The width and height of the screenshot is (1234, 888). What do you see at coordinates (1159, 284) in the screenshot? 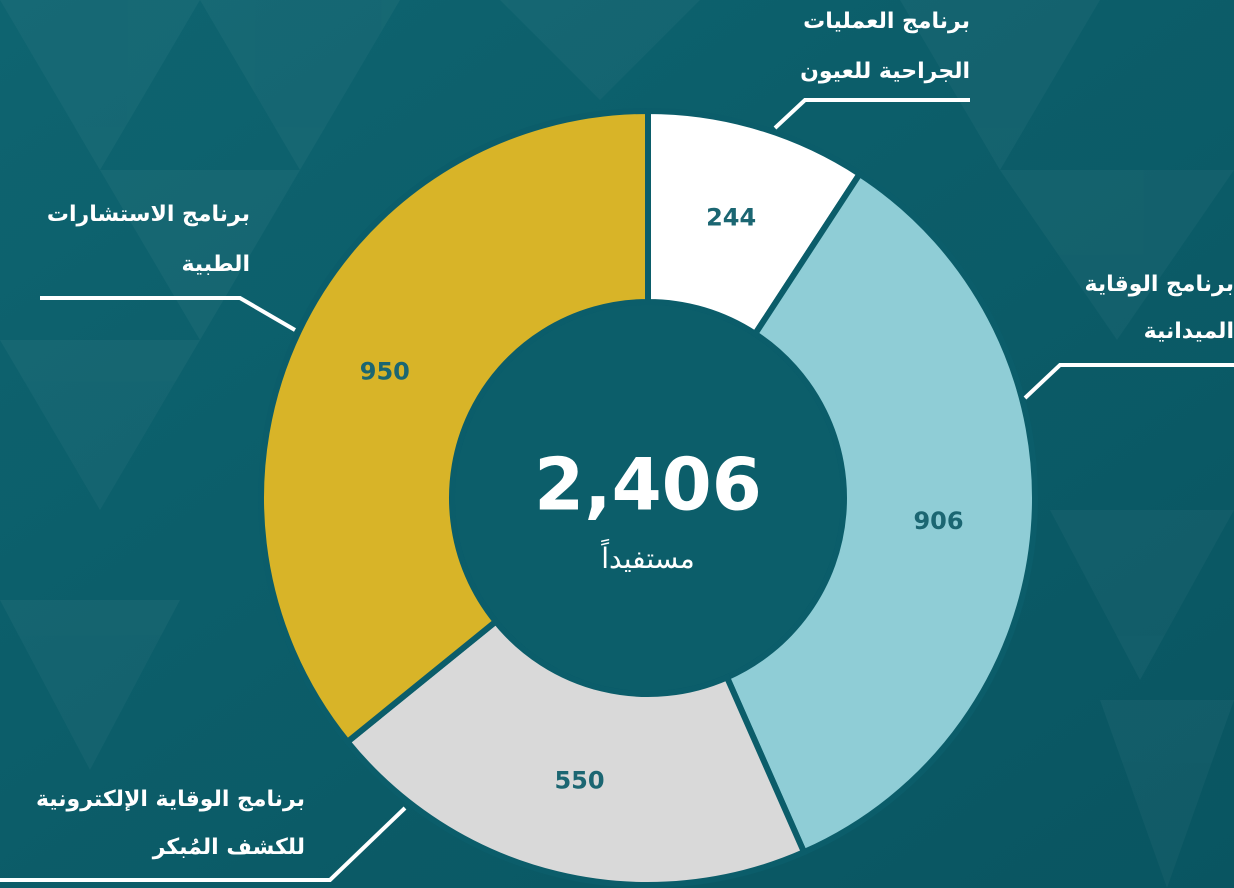
I see `category-label: برنامج الوقاية` at bounding box center [1159, 284].